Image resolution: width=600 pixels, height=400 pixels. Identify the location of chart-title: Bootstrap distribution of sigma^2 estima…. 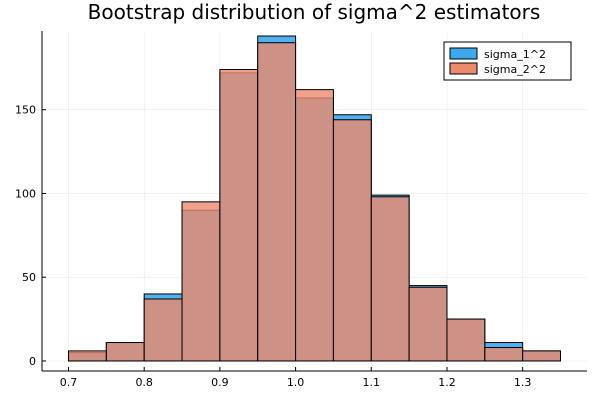
(314, 12).